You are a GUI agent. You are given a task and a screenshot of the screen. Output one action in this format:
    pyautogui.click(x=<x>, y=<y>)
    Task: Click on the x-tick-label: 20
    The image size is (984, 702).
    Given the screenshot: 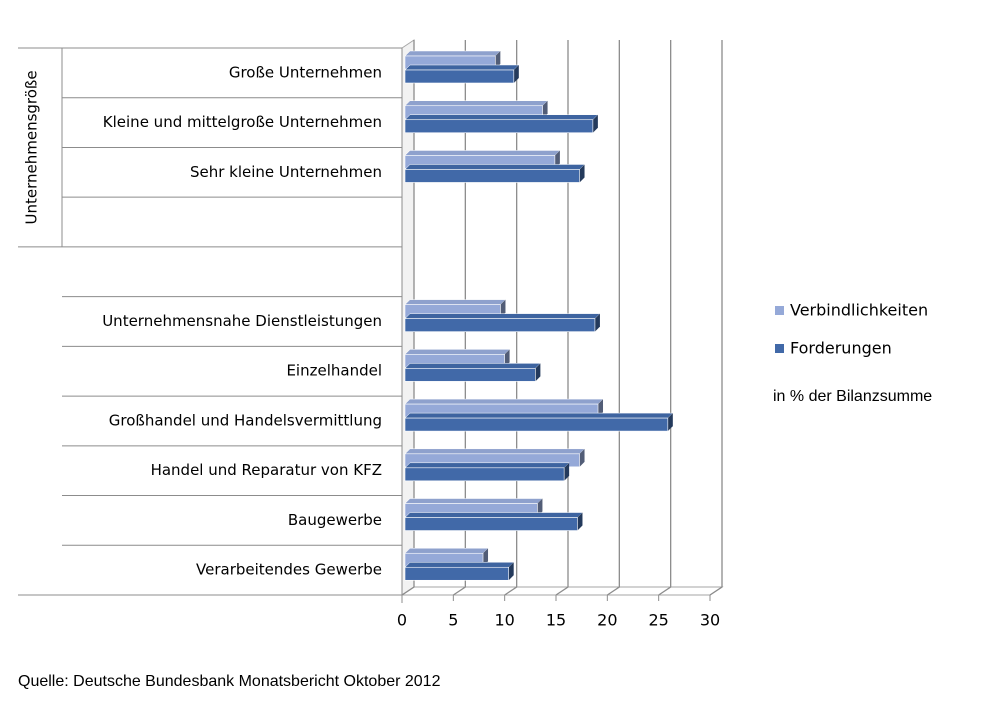 What is the action you would take?
    pyautogui.click(x=607, y=620)
    